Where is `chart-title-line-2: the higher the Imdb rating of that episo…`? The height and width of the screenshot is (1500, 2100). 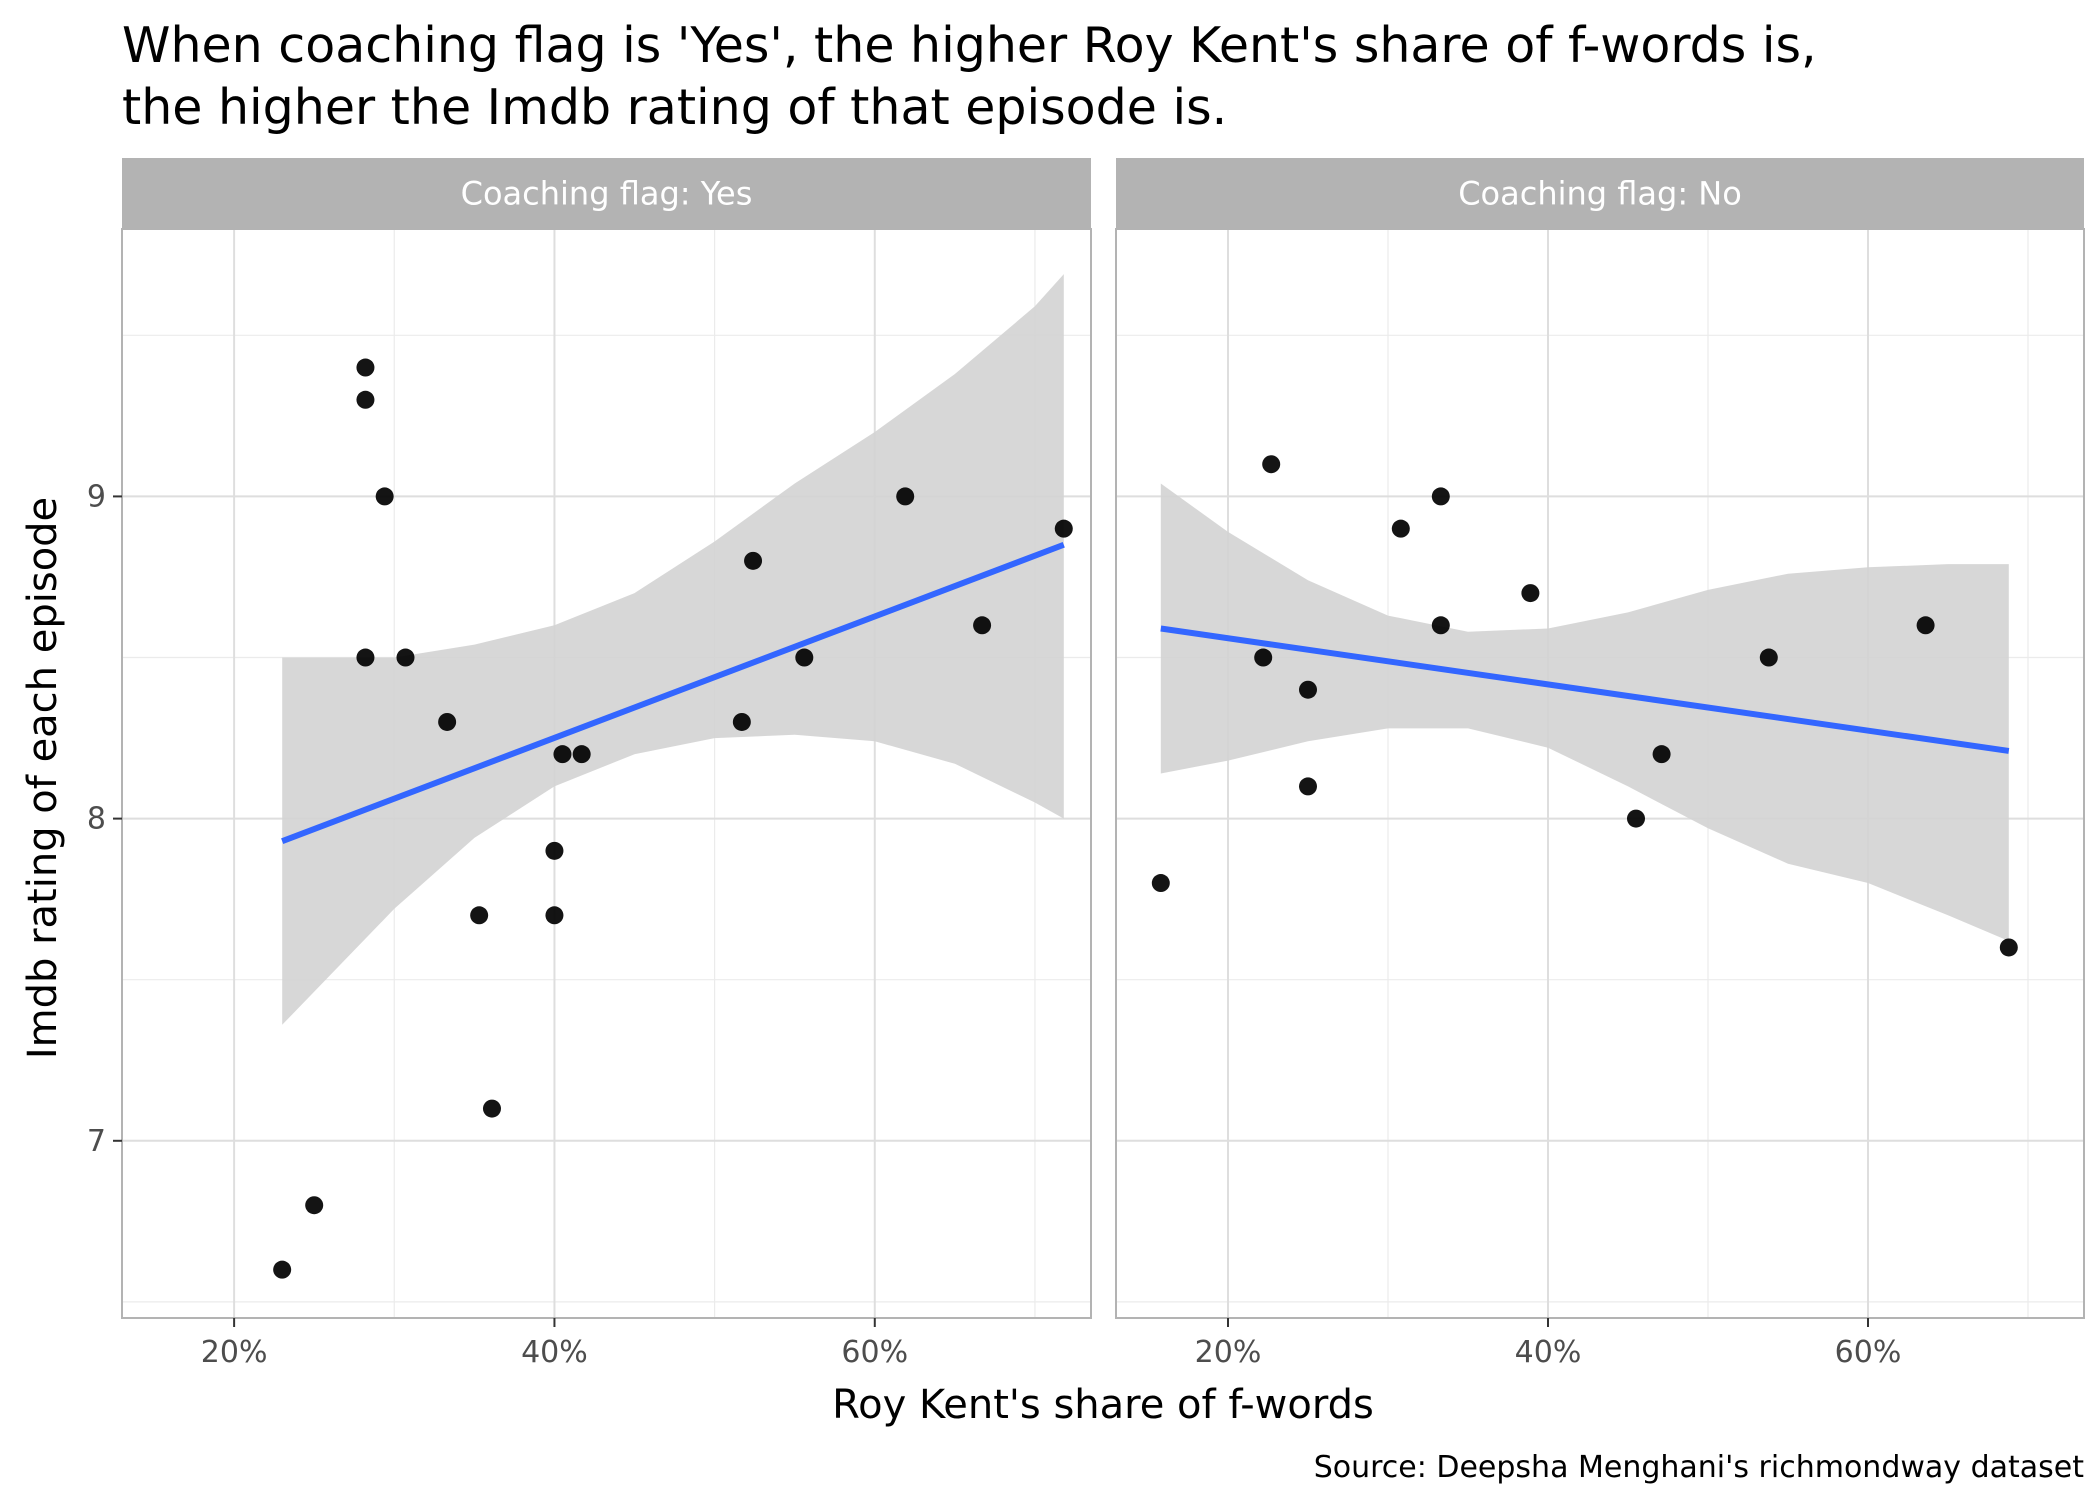
chart-title-line-2: the higher the Imdb rating of that episo… is located at coordinates (674, 107).